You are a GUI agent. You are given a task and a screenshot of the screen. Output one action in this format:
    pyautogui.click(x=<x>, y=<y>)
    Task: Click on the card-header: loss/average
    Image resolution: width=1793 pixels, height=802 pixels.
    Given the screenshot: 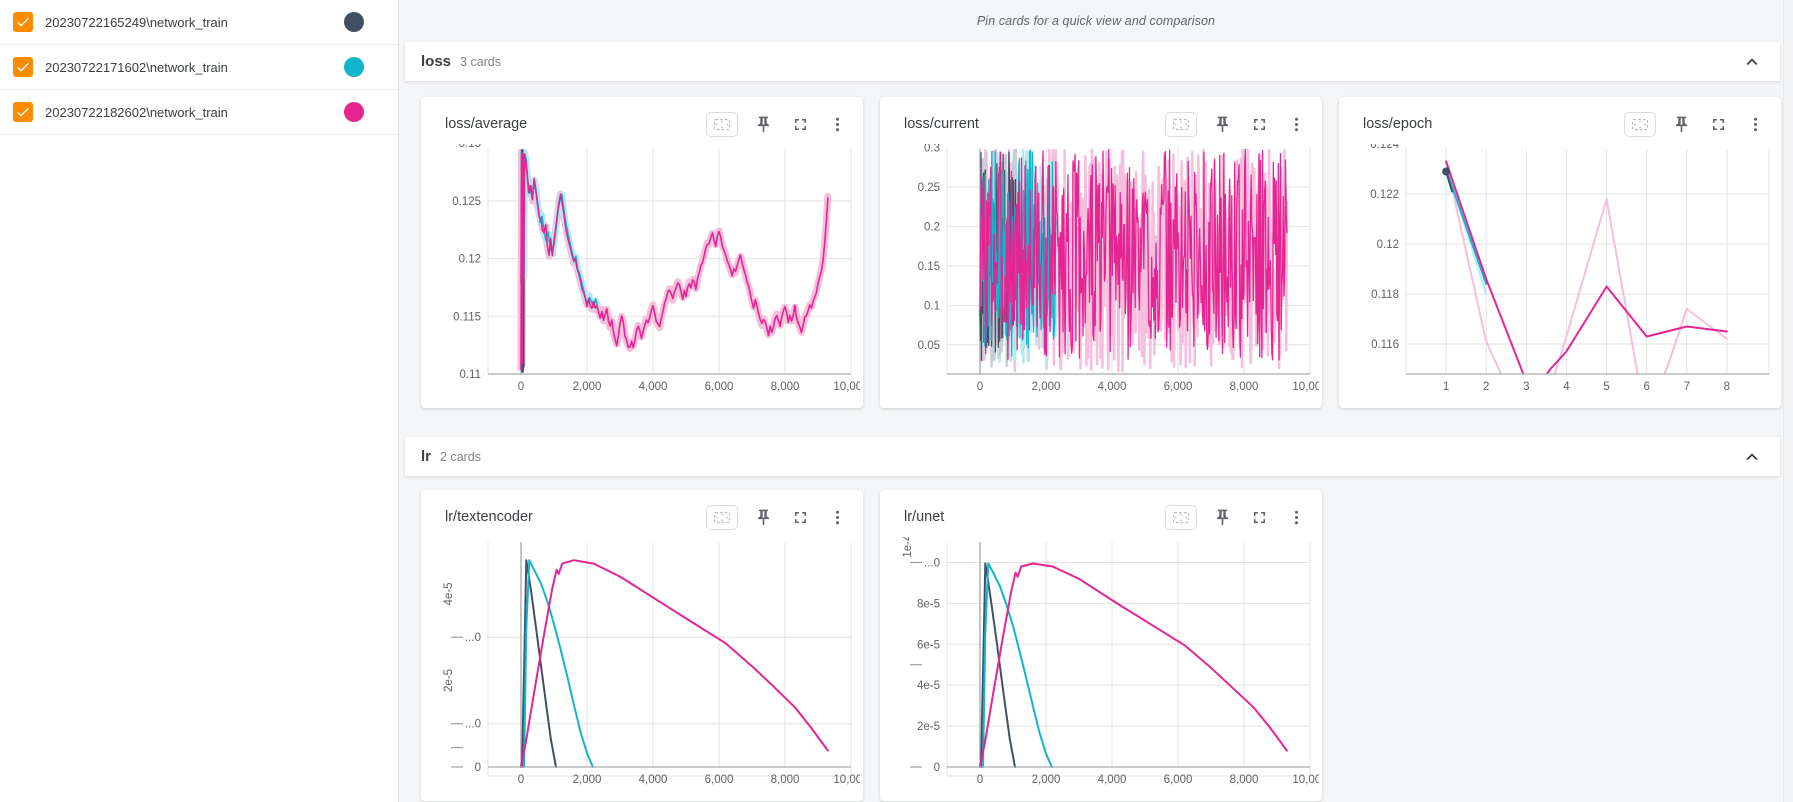 What is the action you would take?
    pyautogui.click(x=647, y=124)
    